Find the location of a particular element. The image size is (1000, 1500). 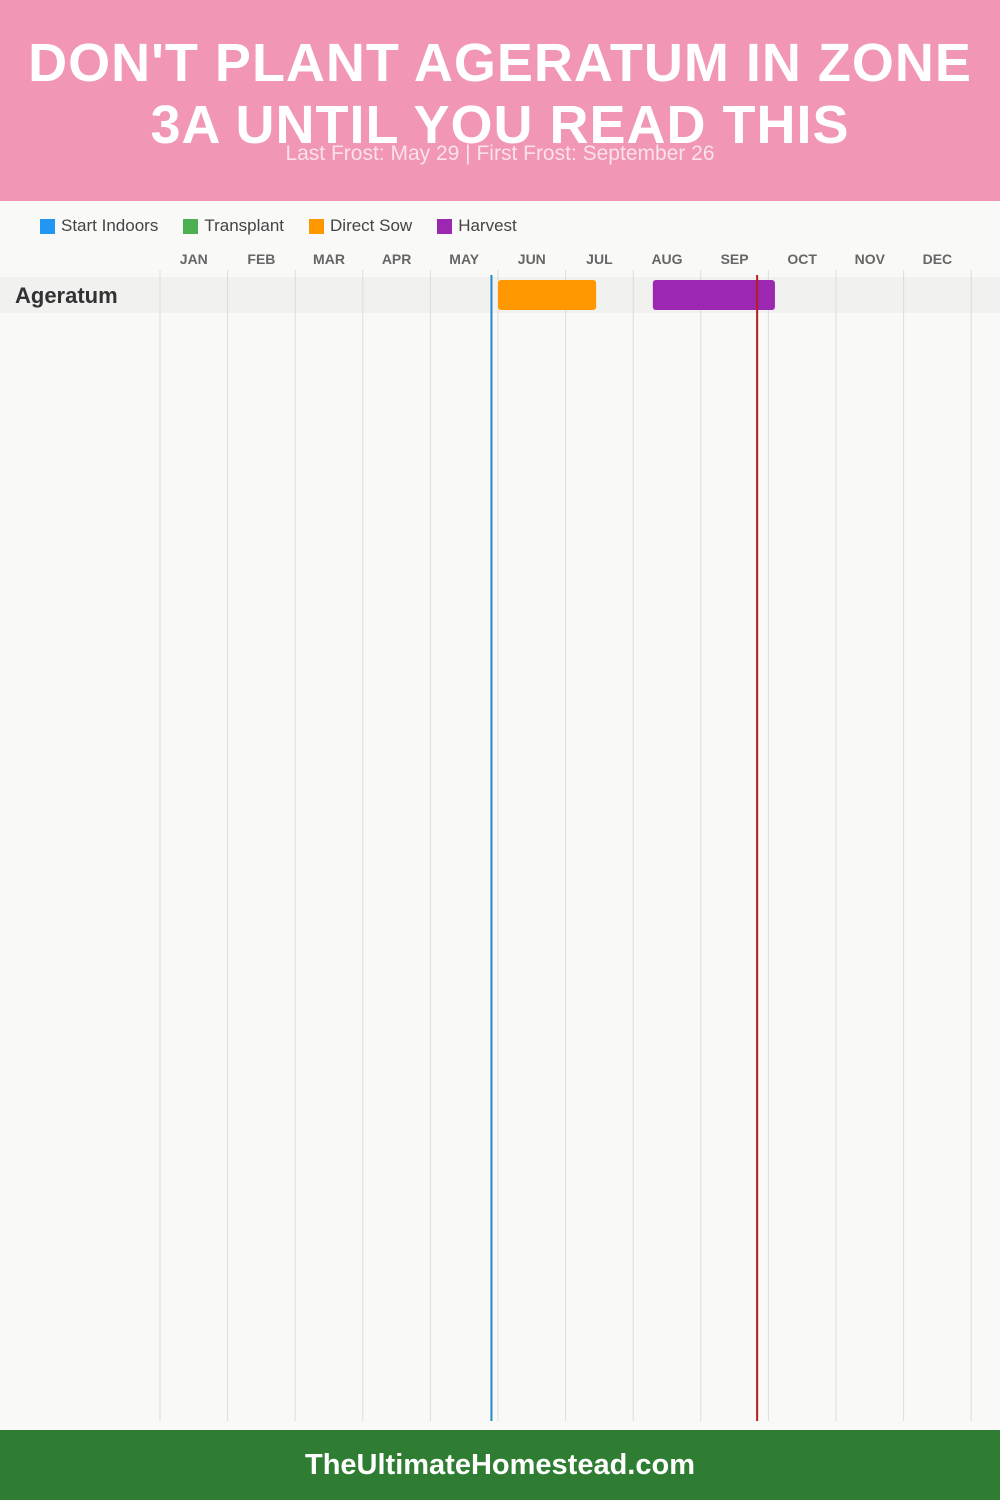

legend-item-harvest: Harvest is located at coordinates (477, 226).